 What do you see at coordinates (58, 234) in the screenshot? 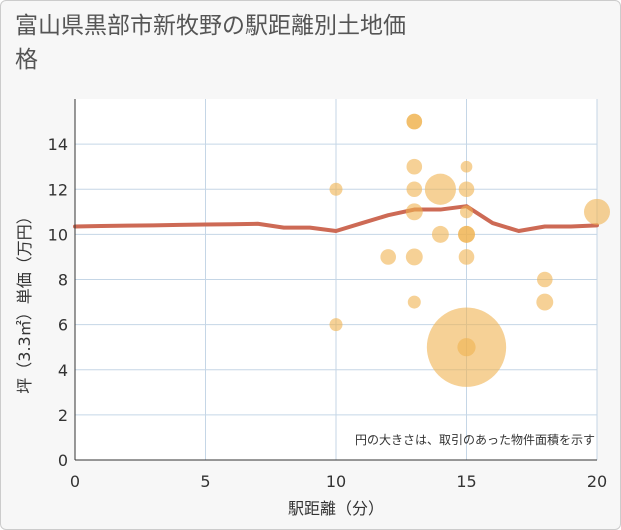
I see `y-tick-label: 10` at bounding box center [58, 234].